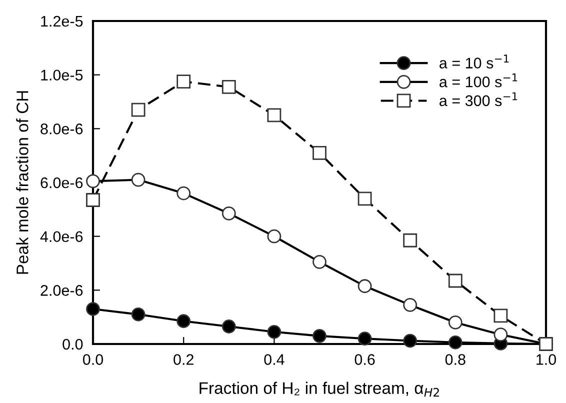 This screenshot has width=566, height=403. I want to click on y-axis-title: Peak mole fraction of CH, so click(22, 182).